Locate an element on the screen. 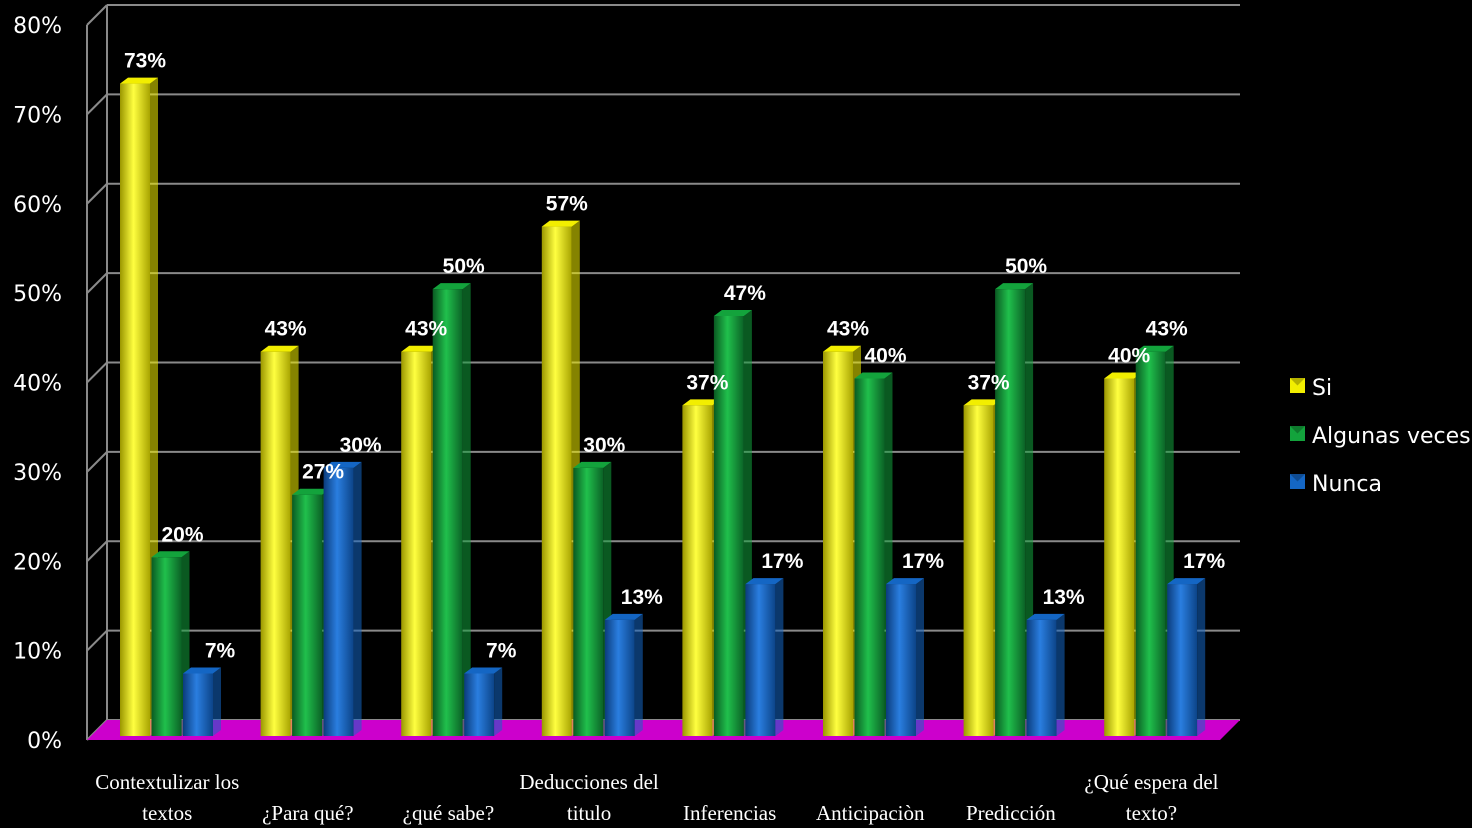 The height and width of the screenshot is (828, 1472). legend-item: Nunca is located at coordinates (1336, 484).